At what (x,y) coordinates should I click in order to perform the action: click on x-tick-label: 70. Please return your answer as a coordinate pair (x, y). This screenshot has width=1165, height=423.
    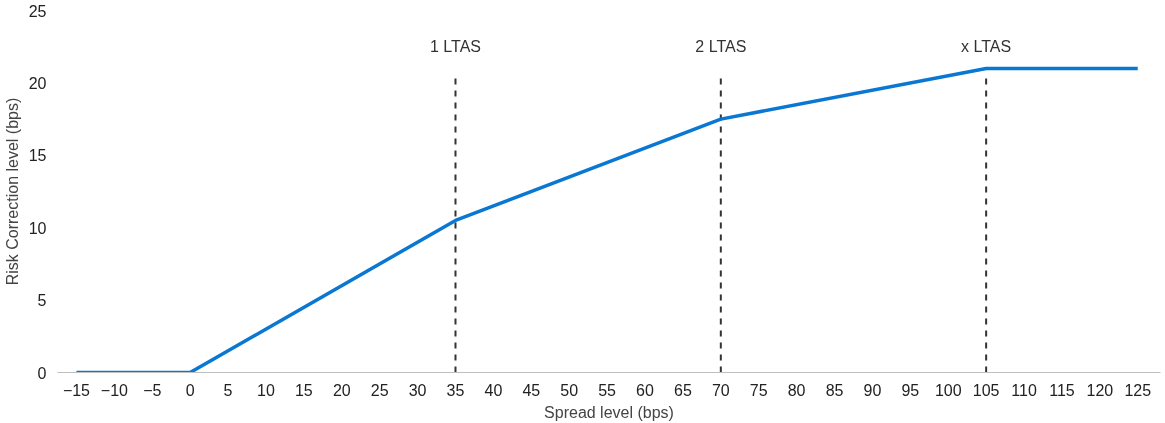
    Looking at the image, I should click on (720, 390).